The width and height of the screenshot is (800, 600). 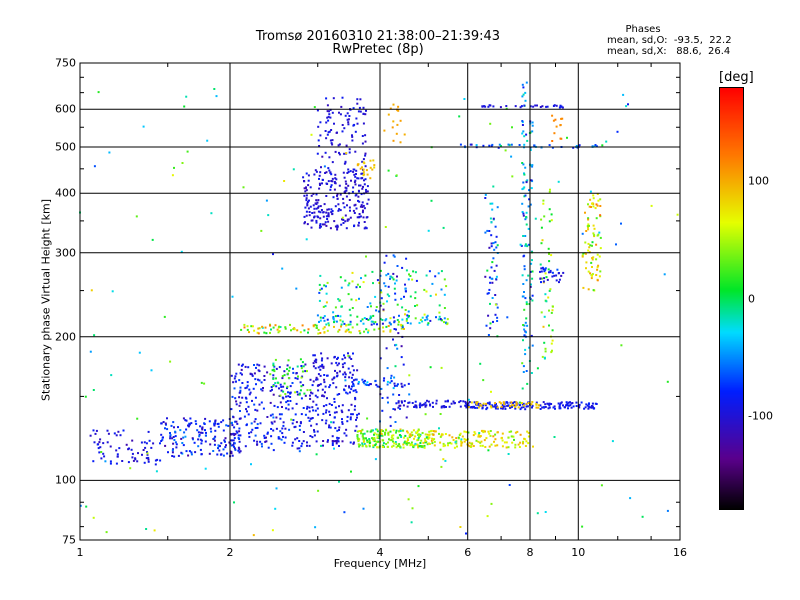 What do you see at coordinates (751, 298) in the screenshot?
I see `colorbar-tick-label: 0` at bounding box center [751, 298].